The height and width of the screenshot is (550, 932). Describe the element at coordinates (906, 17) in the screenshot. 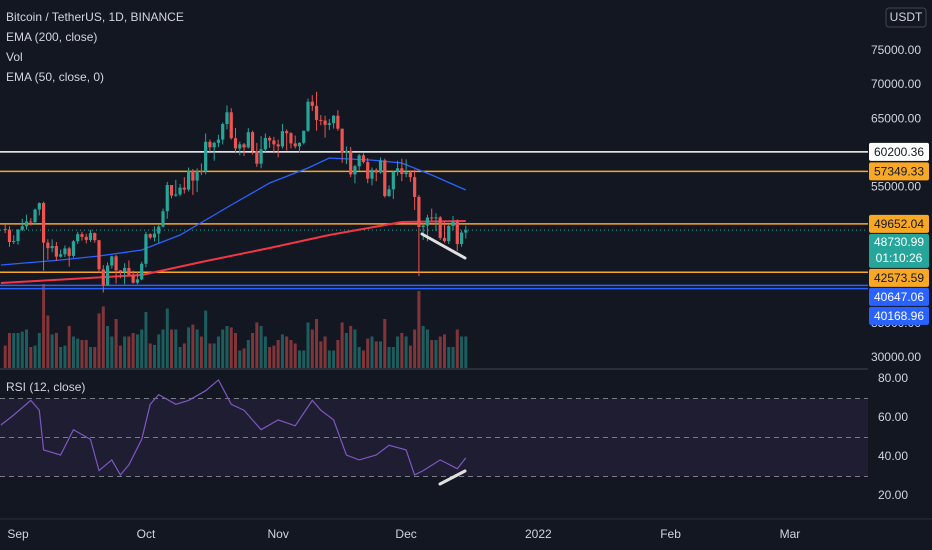

I see `currency-badge` at that location.